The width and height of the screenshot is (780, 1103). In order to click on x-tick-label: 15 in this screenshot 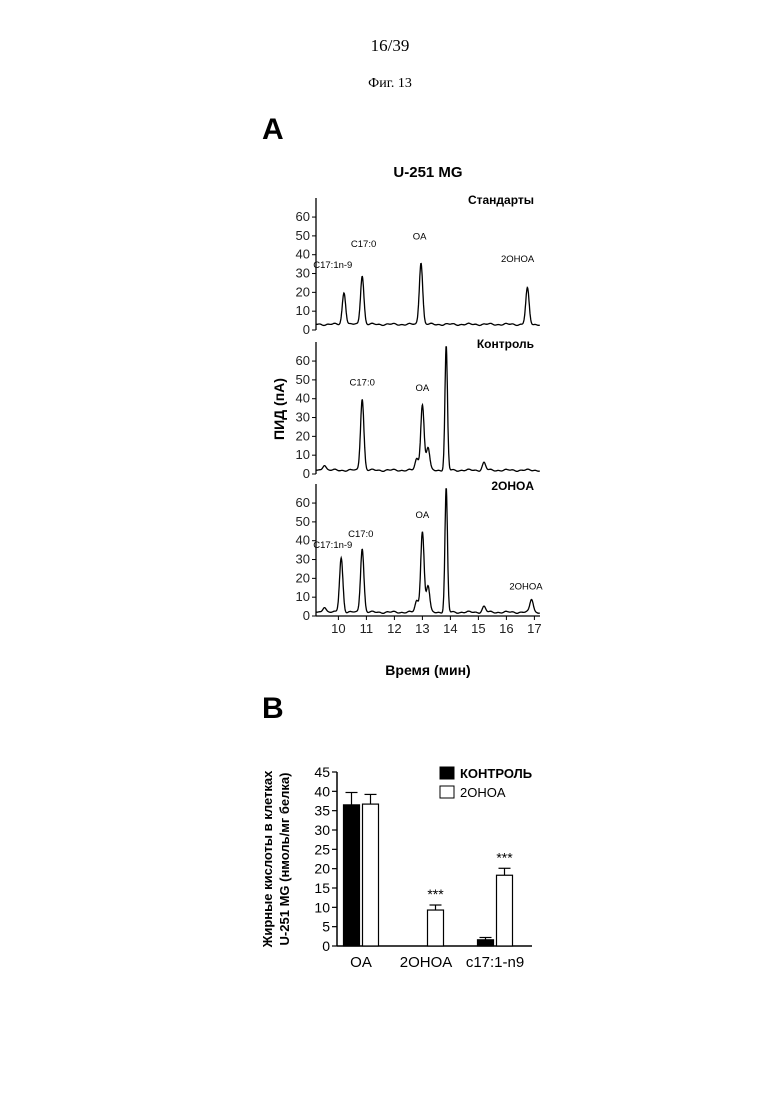, I will do `click(478, 628)`.